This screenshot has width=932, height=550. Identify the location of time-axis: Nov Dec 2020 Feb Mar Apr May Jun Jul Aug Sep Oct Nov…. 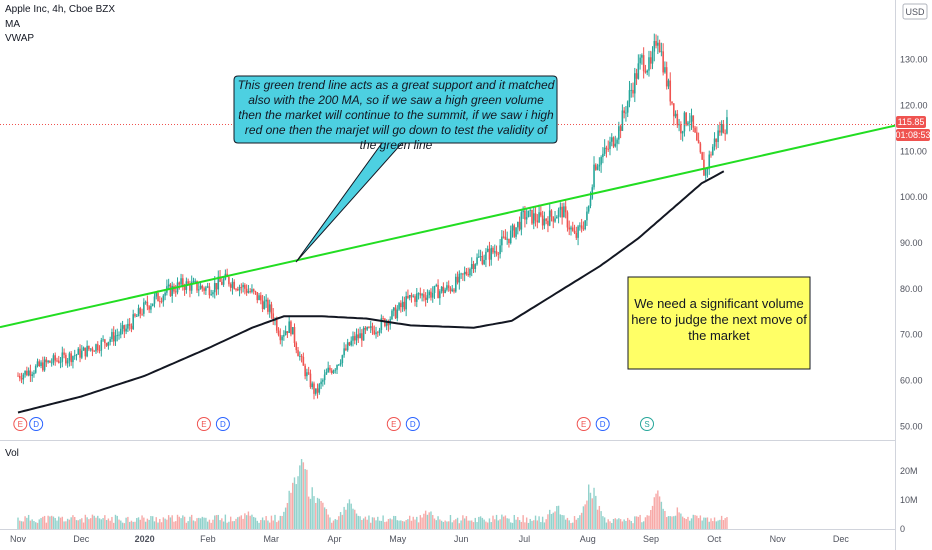
(429, 539).